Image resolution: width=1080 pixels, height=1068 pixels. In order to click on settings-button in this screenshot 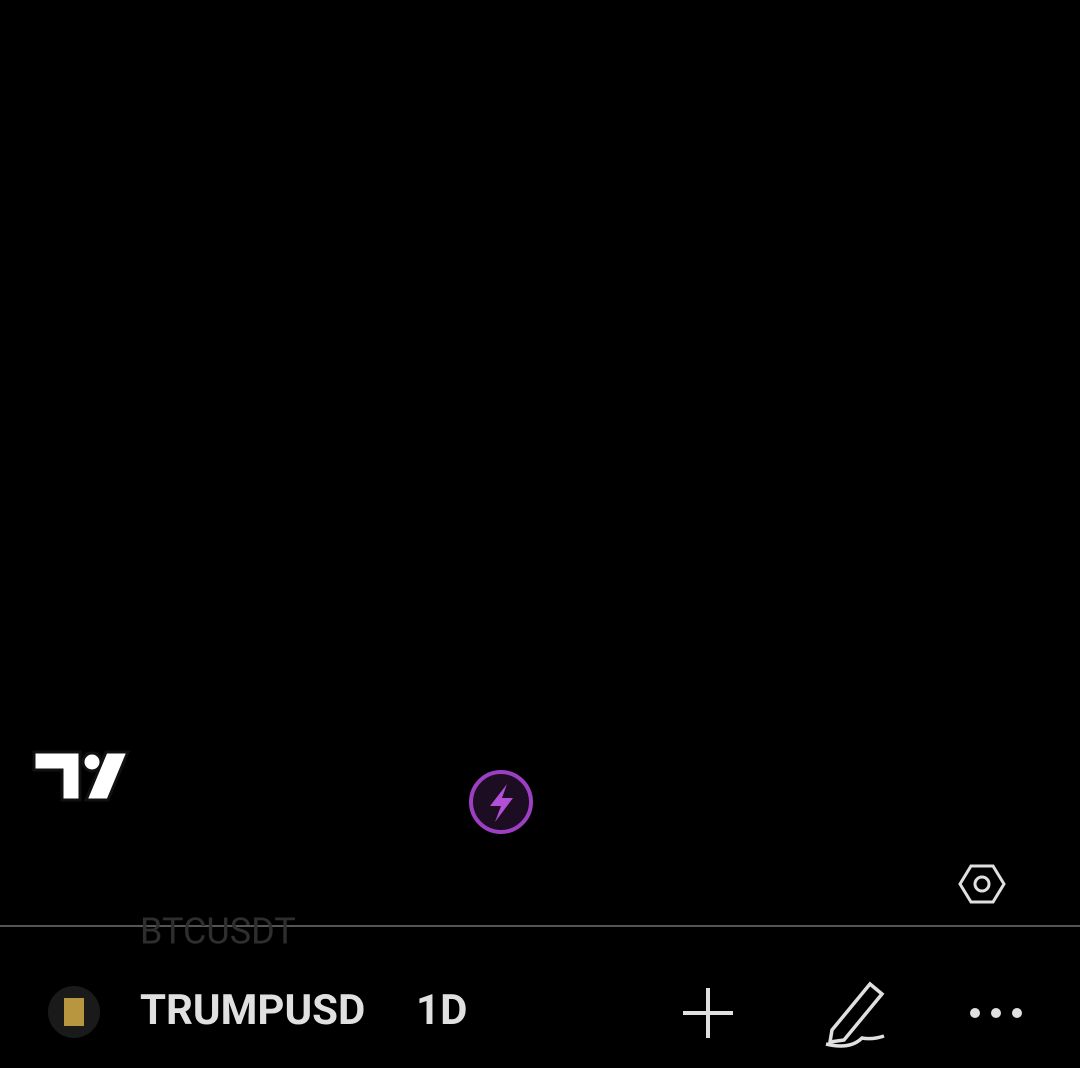, I will do `click(982, 884)`.